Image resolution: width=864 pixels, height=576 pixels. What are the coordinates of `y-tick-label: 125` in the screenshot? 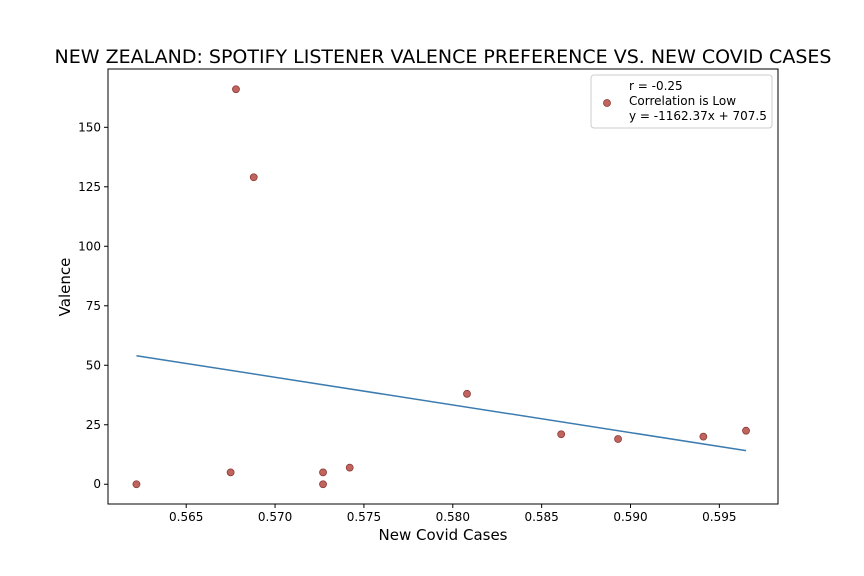 It's located at (89, 187).